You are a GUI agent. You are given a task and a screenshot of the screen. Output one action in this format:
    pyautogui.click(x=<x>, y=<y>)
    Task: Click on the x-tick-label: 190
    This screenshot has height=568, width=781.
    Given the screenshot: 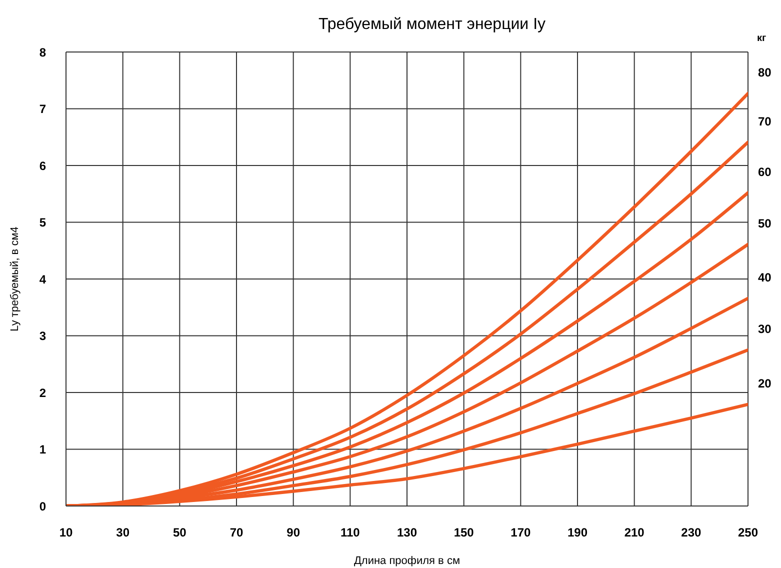 What is the action you would take?
    pyautogui.click(x=577, y=533)
    